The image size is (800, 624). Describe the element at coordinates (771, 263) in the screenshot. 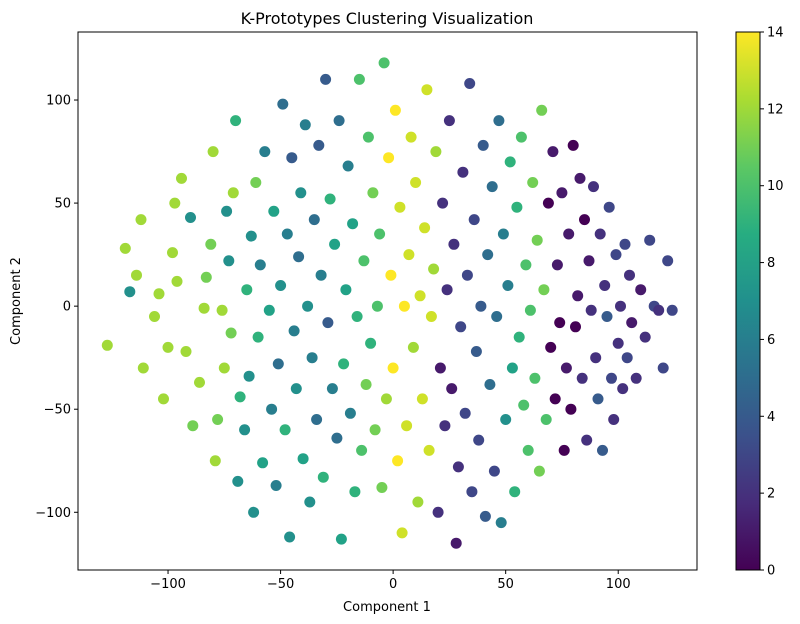

I see `colorbar-tick-label: 8` at that location.